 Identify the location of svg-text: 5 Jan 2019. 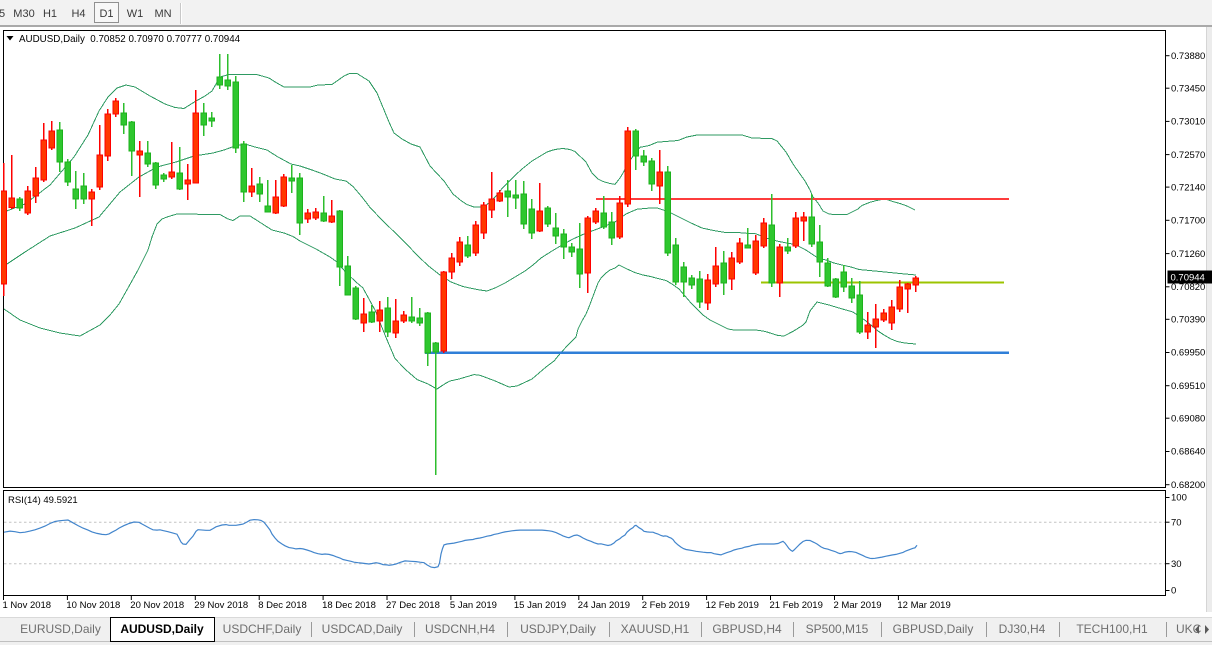
(473, 605).